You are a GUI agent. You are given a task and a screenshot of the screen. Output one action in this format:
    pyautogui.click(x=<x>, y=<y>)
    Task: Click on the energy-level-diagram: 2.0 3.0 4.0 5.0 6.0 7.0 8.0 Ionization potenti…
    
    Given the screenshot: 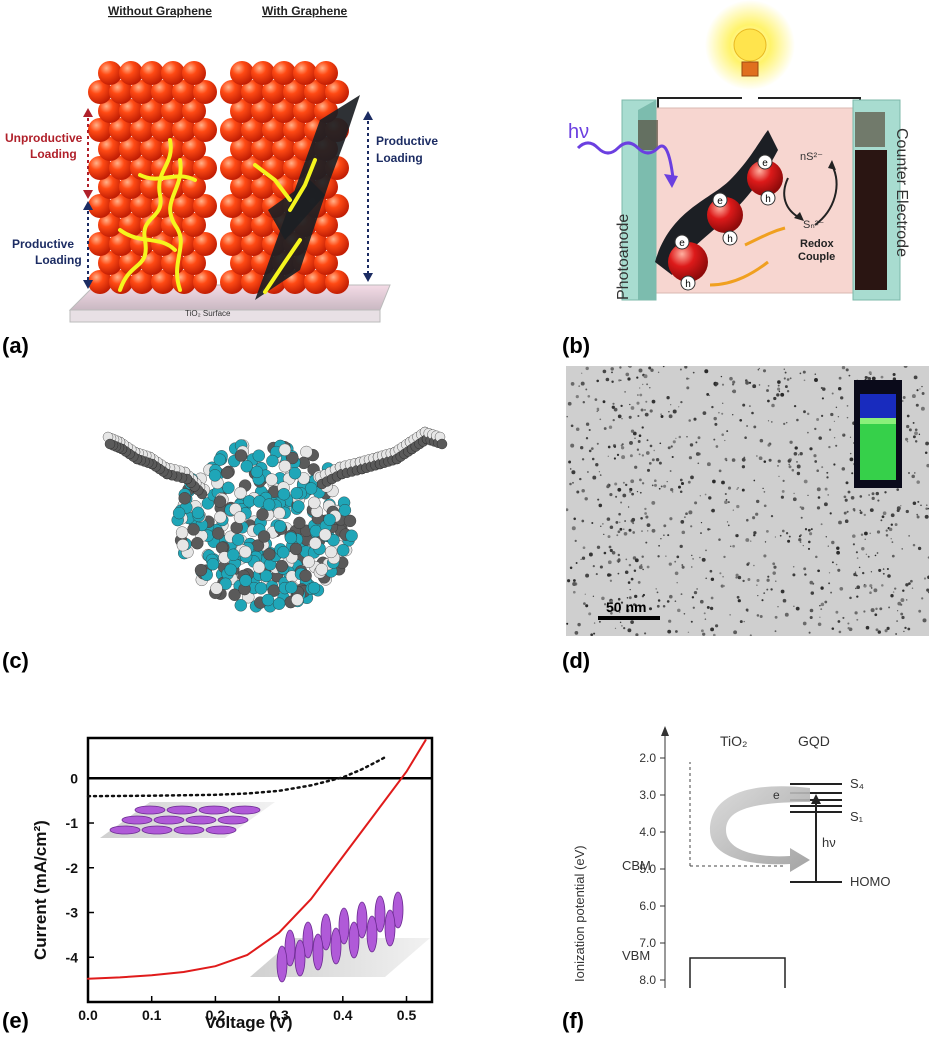 What is the action you would take?
    pyautogui.click(x=731, y=857)
    